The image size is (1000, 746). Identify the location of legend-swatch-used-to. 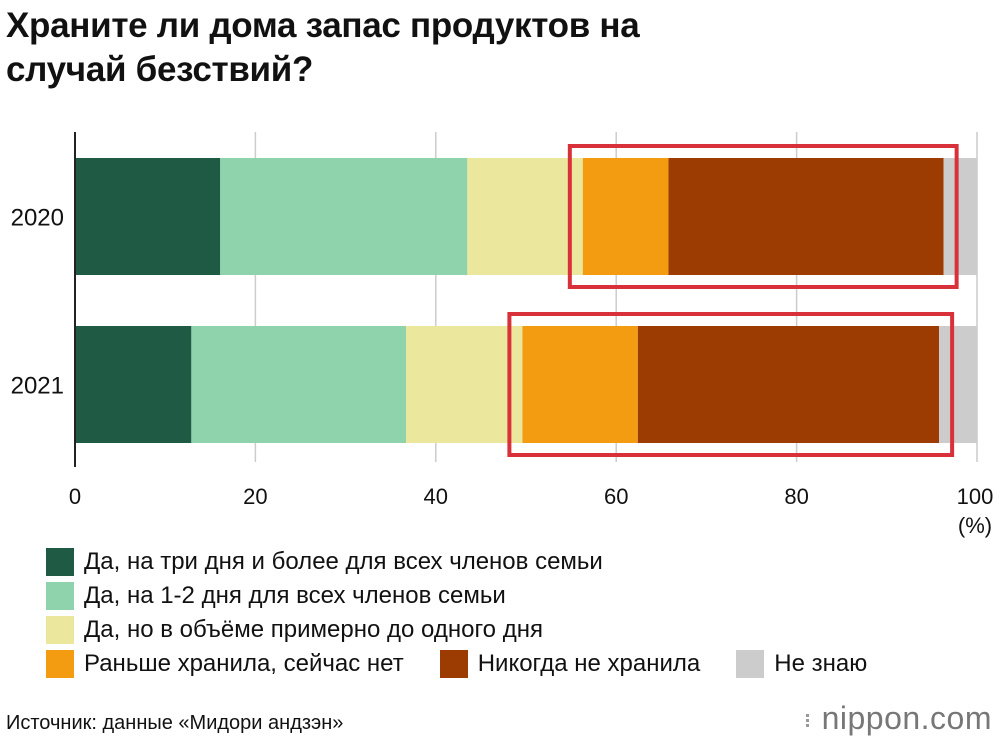
(60, 664).